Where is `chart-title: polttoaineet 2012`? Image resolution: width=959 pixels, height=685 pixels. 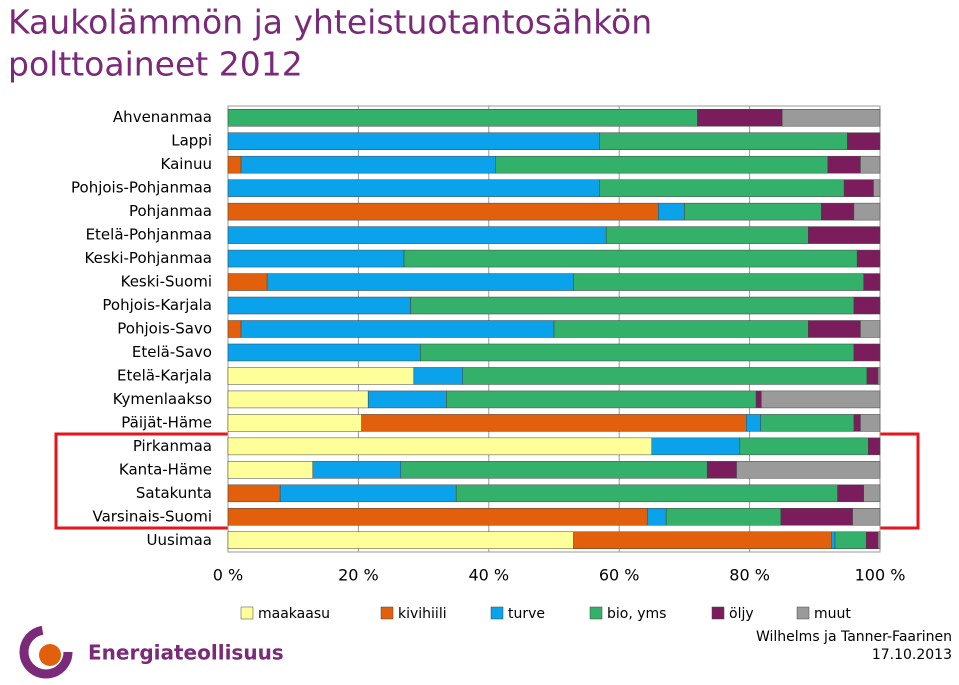
chart-title: polttoaineet 2012 is located at coordinates (155, 64).